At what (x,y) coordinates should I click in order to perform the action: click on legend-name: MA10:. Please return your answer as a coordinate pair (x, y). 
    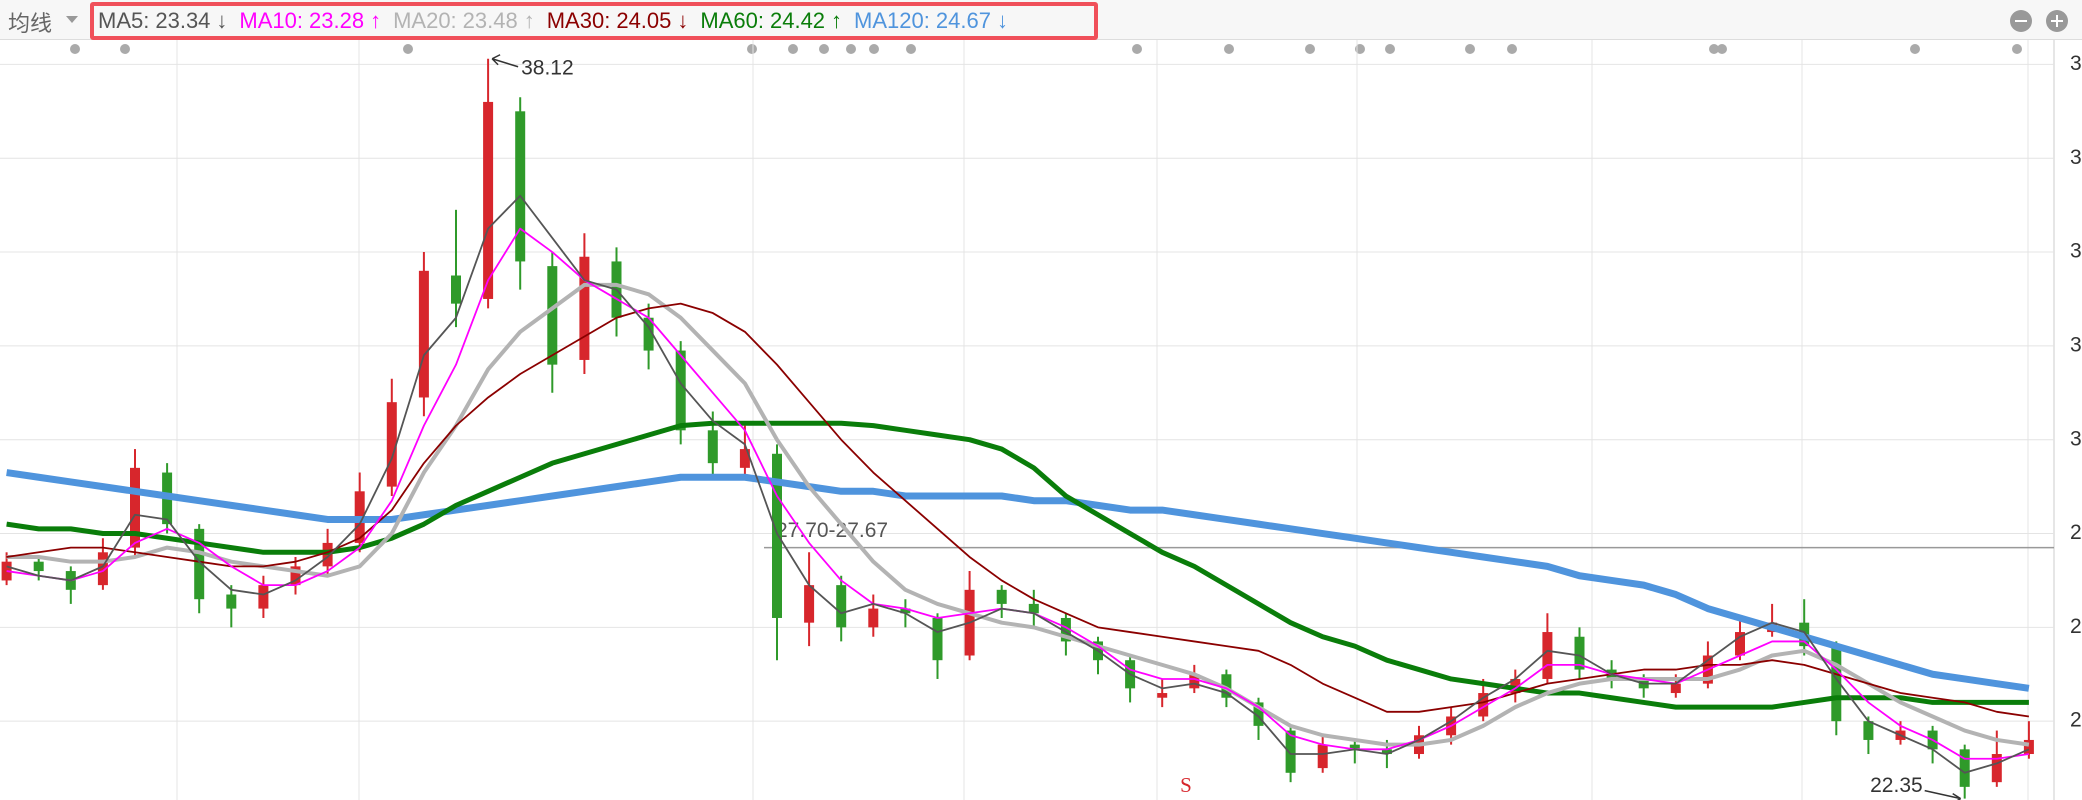
    Looking at the image, I should click on (271, 20).